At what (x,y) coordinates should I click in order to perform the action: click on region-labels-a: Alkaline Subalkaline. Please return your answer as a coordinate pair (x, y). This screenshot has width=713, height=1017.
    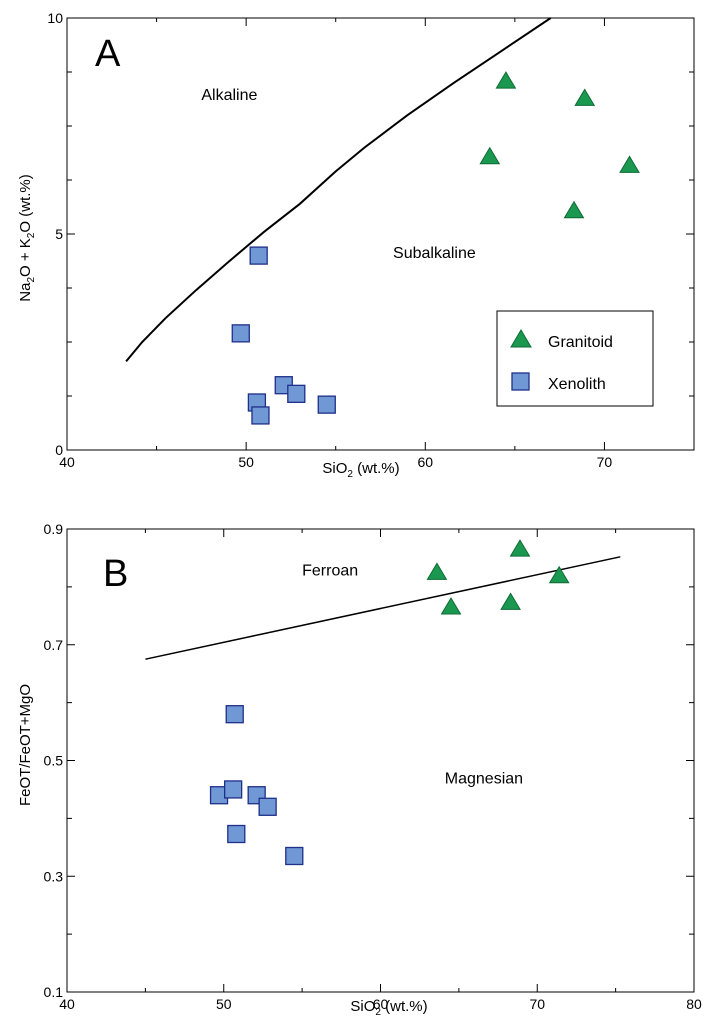
    Looking at the image, I should click on (338, 174).